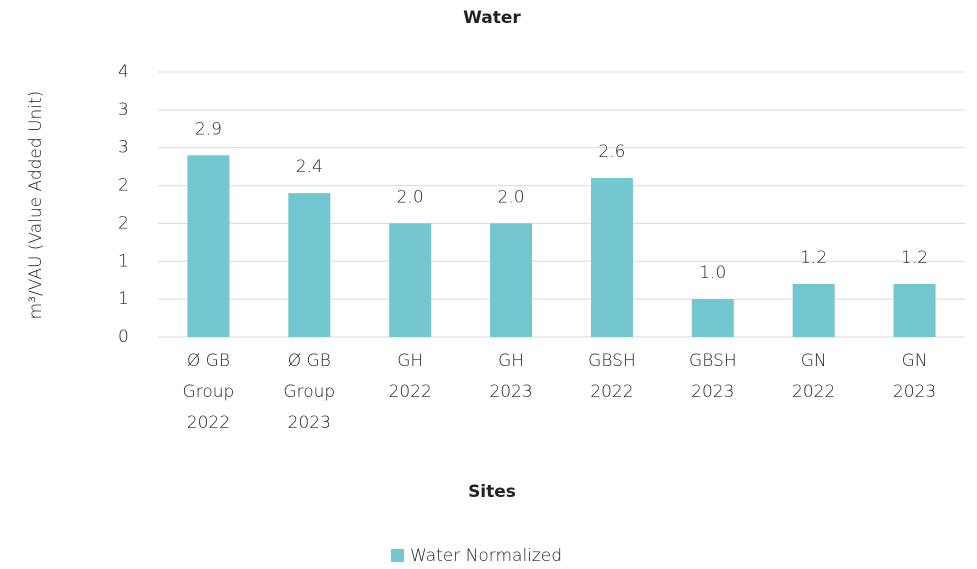 This screenshot has width=977, height=569. What do you see at coordinates (492, 18) in the screenshot?
I see `chart-title: Water` at bounding box center [492, 18].